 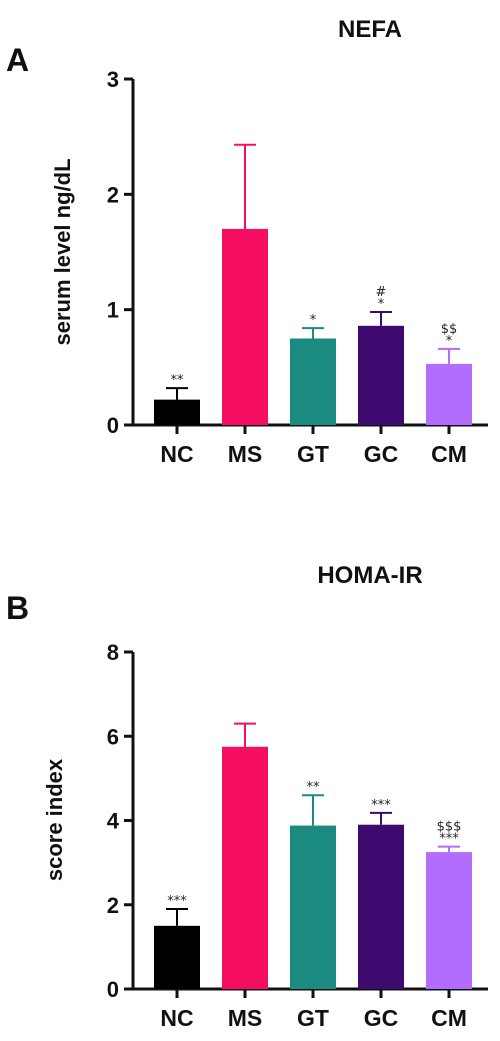 What do you see at coordinates (18, 608) in the screenshot?
I see `panel-letter: B` at bounding box center [18, 608].